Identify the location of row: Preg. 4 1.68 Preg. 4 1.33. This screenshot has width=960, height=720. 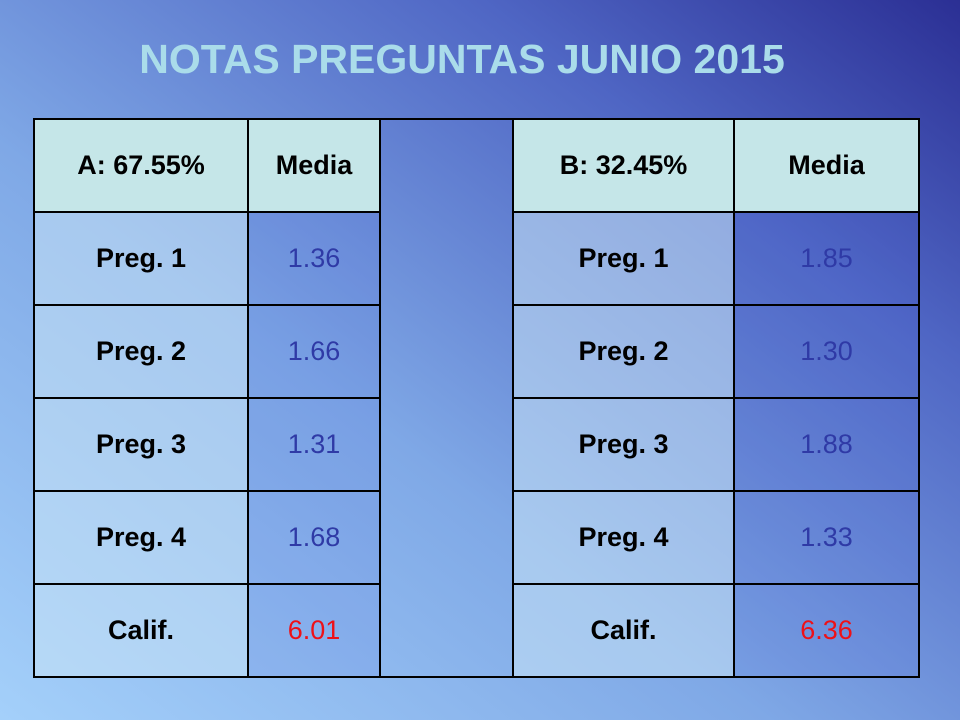
(476, 537).